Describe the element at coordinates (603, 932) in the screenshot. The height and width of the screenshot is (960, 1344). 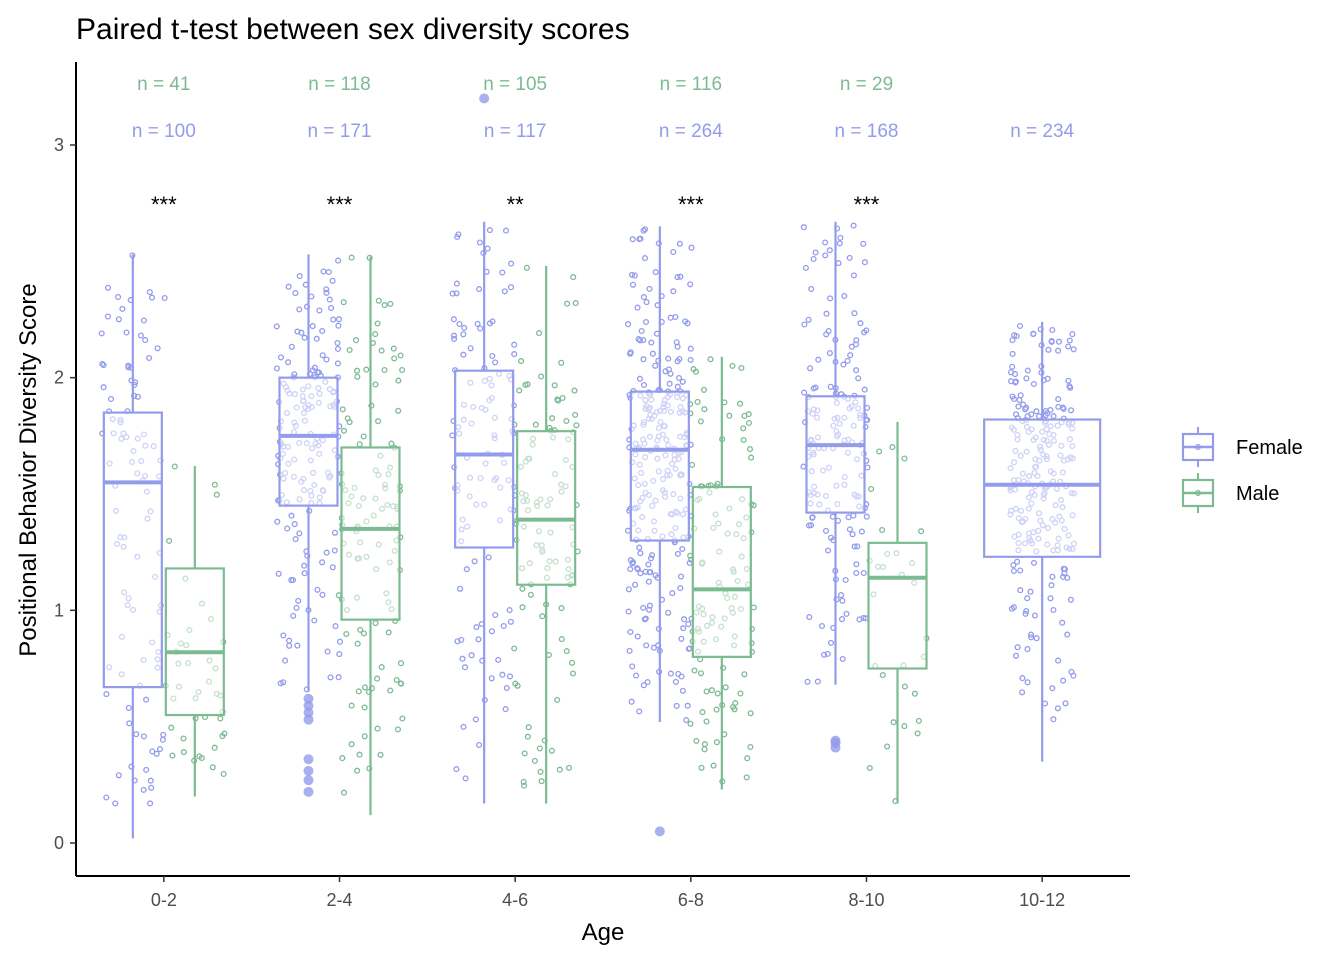
I see `x-axis-title: Age` at that location.